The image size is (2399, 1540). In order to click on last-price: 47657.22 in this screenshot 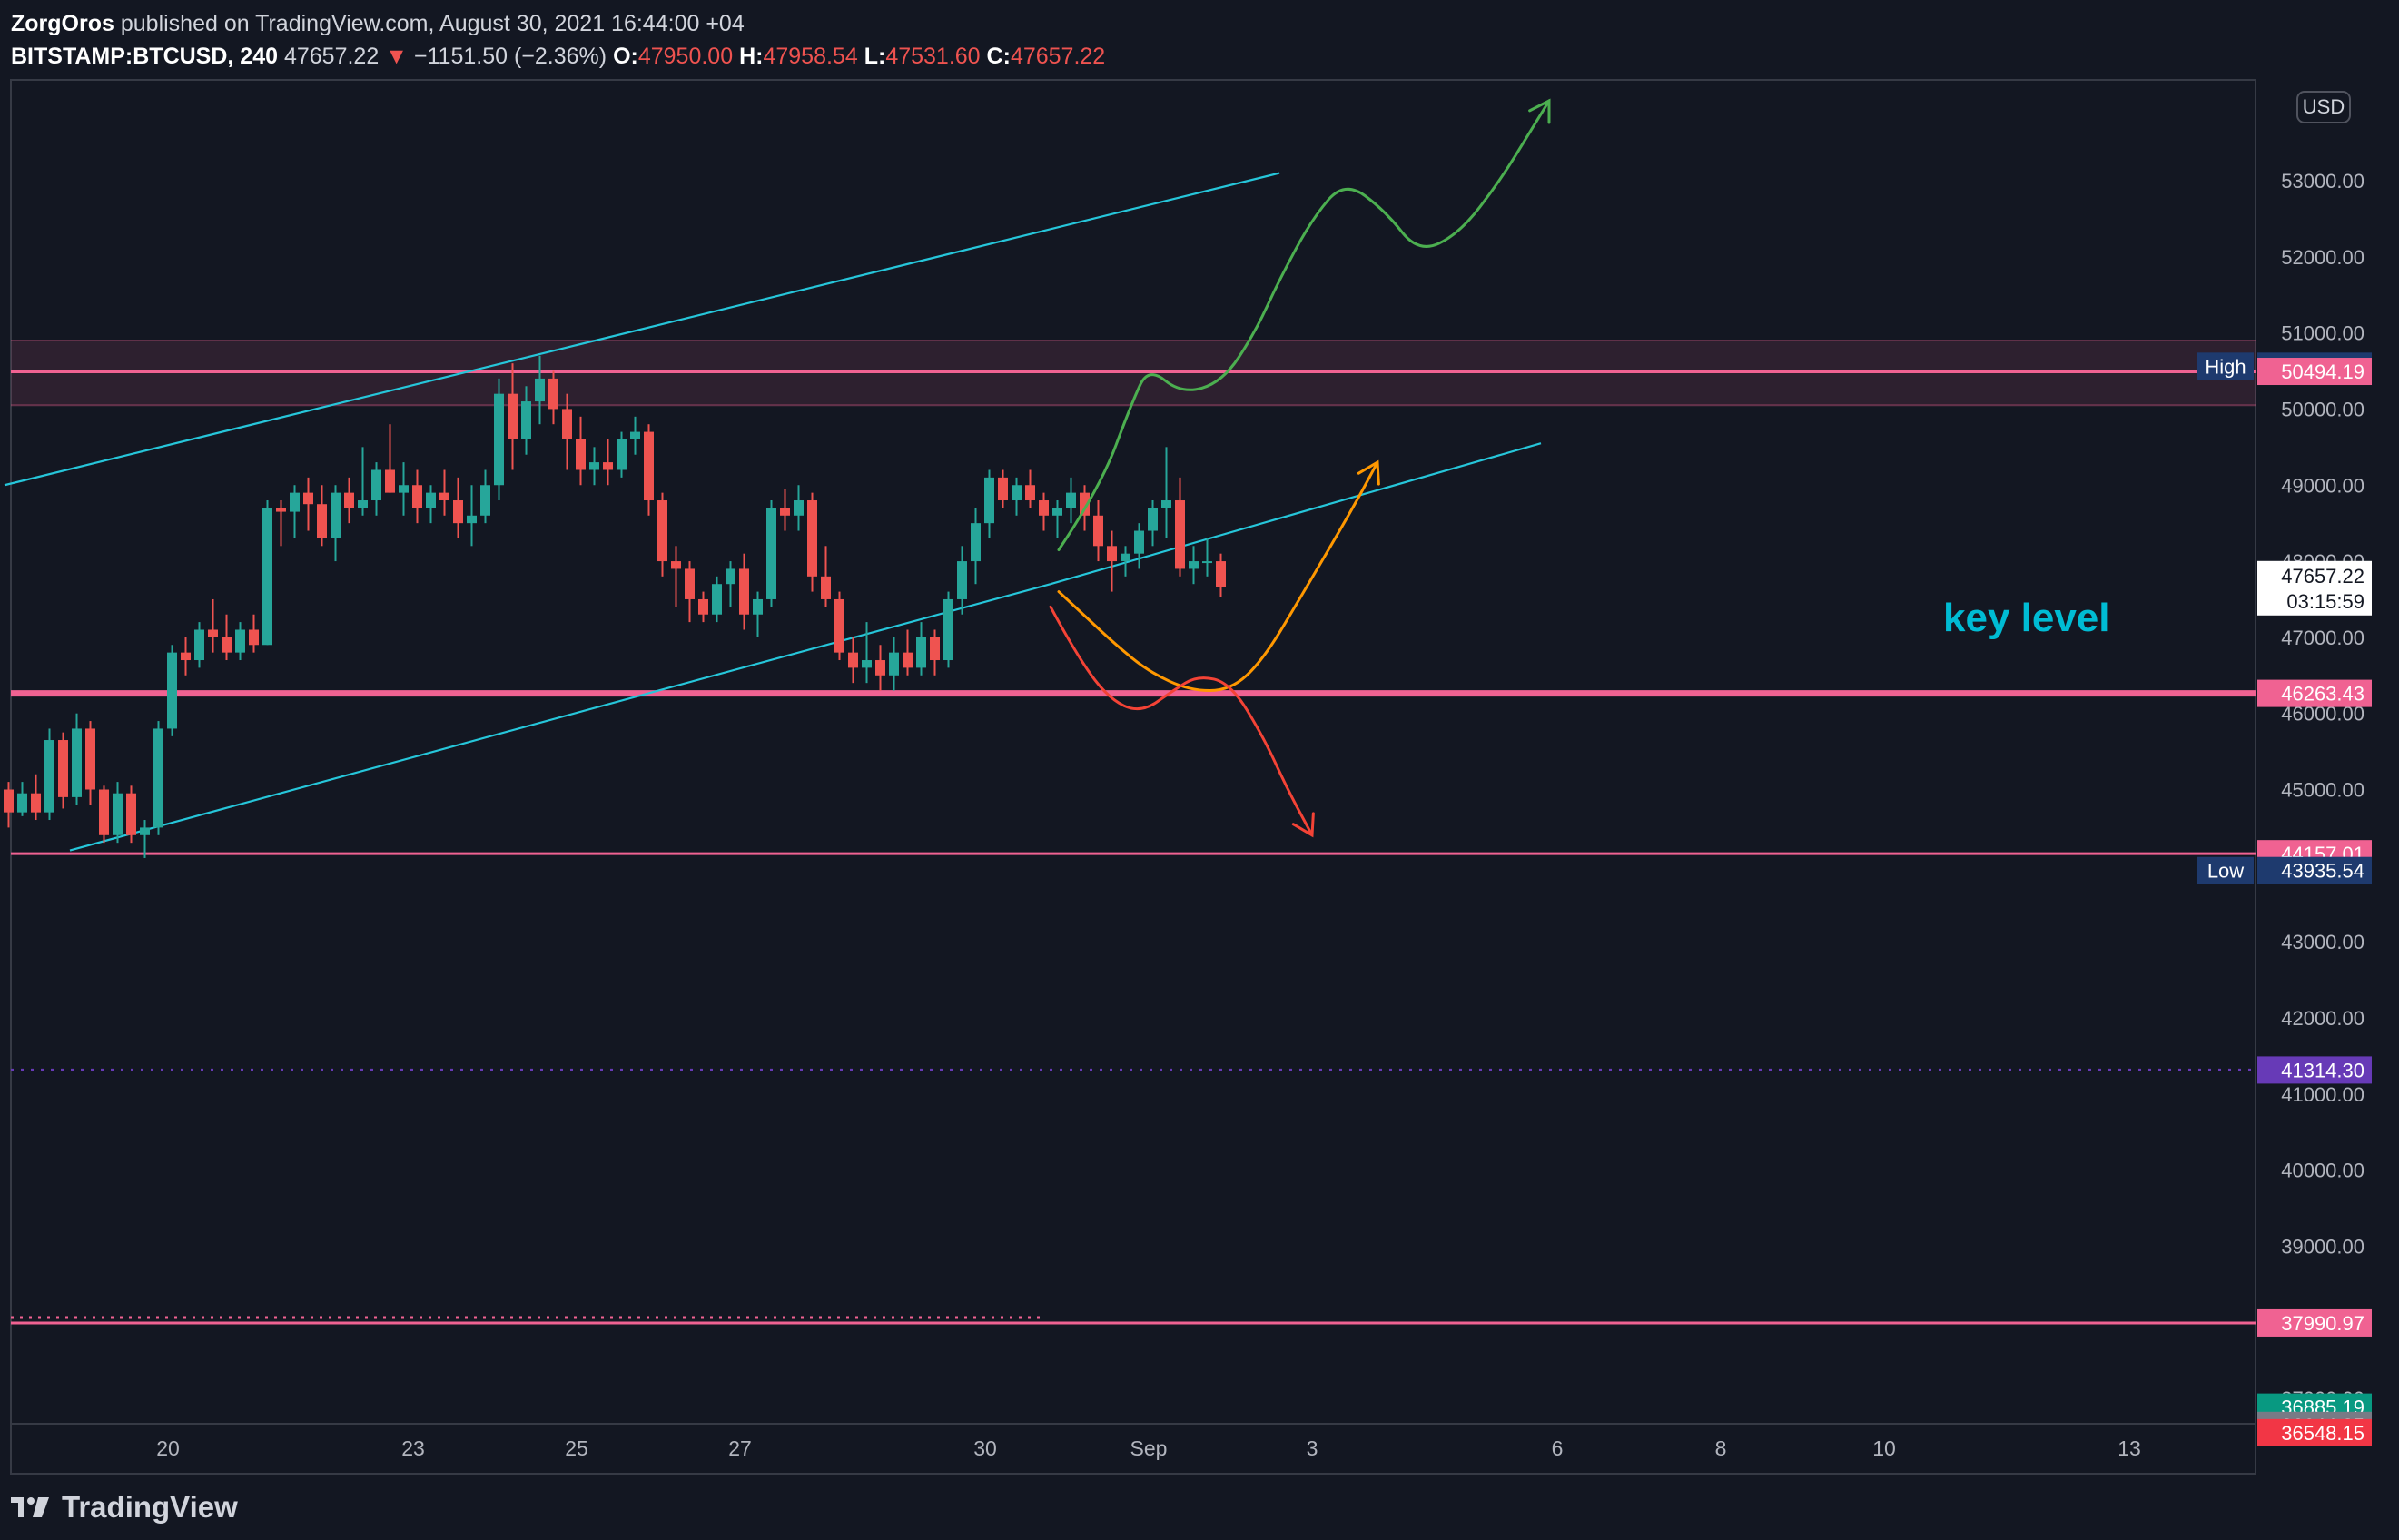, I will do `click(332, 56)`.